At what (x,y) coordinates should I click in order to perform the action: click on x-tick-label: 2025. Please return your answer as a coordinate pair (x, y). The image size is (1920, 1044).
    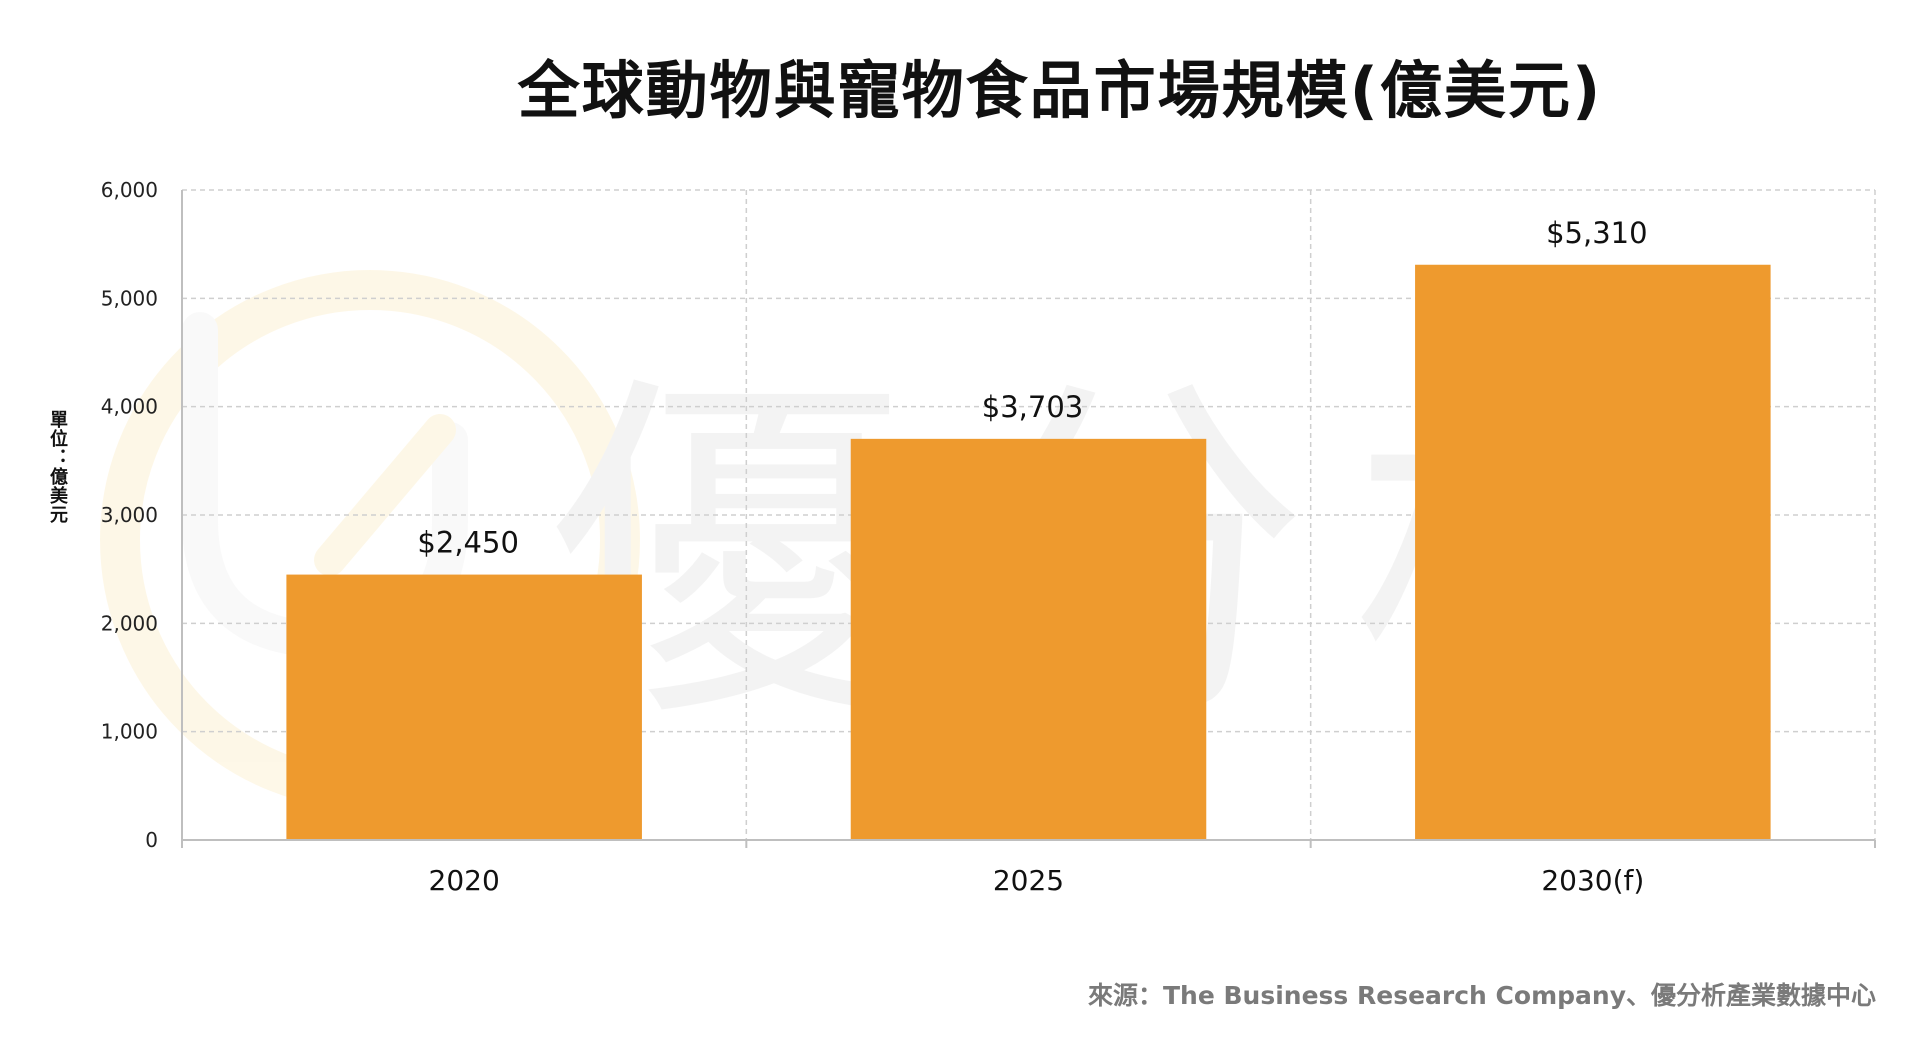
    Looking at the image, I should click on (1028, 880).